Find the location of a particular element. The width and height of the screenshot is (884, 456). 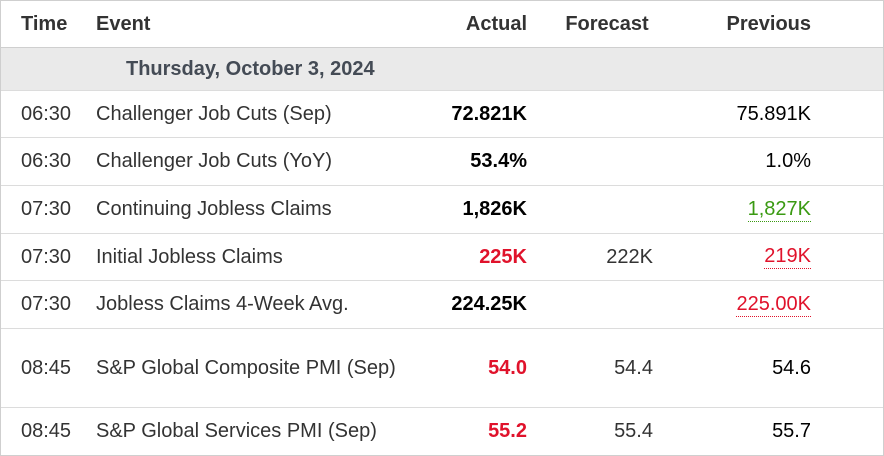

previous-value-text: 1.0% is located at coordinates (788, 161).